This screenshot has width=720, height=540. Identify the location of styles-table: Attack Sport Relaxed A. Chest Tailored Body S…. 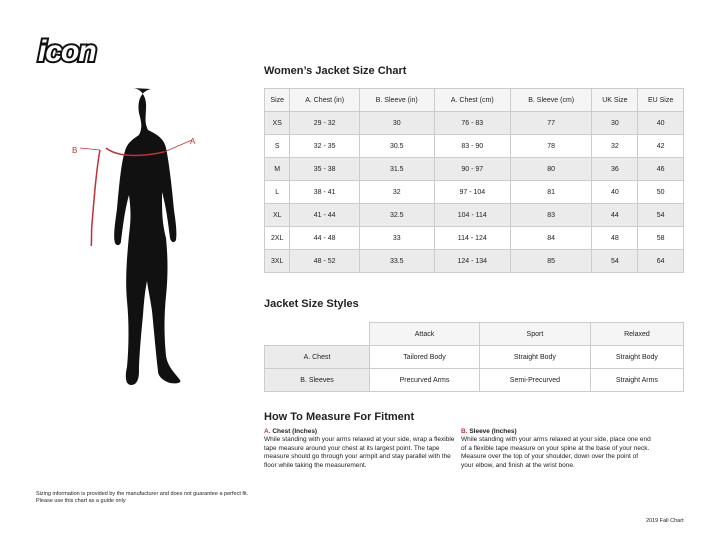
(474, 357).